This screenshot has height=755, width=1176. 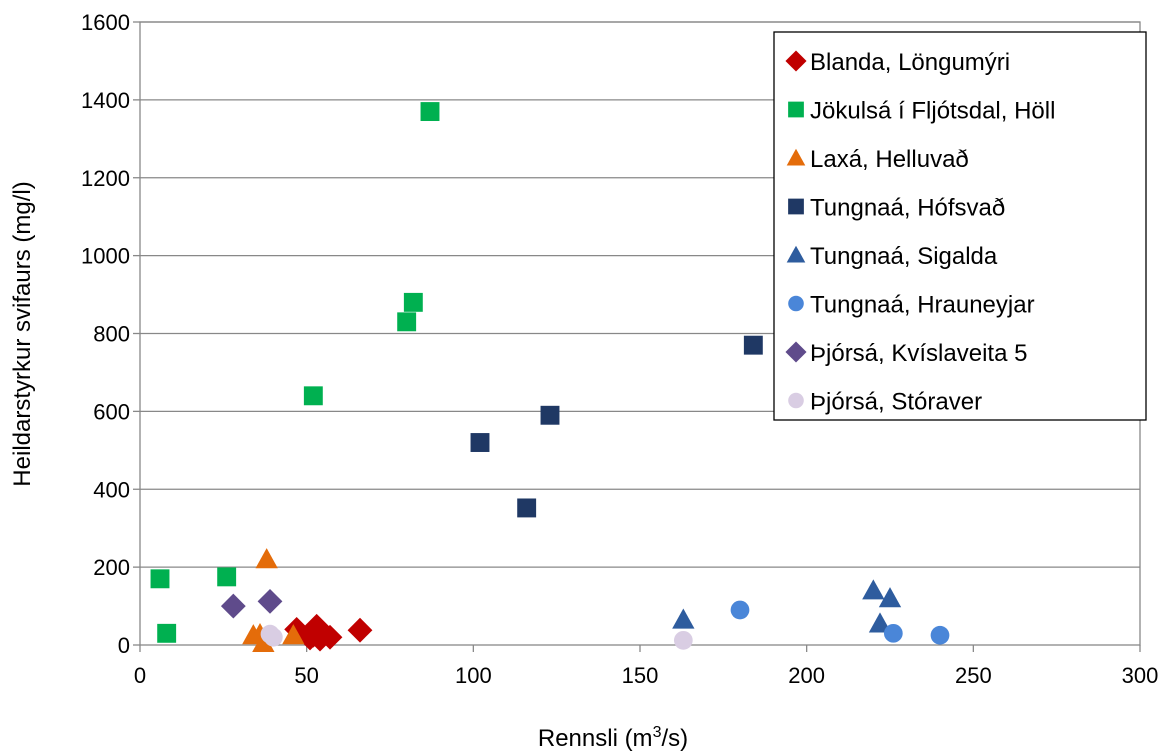 I want to click on x-axis-ticks: 0 50 100 150 200 250 300, so click(x=646, y=666).